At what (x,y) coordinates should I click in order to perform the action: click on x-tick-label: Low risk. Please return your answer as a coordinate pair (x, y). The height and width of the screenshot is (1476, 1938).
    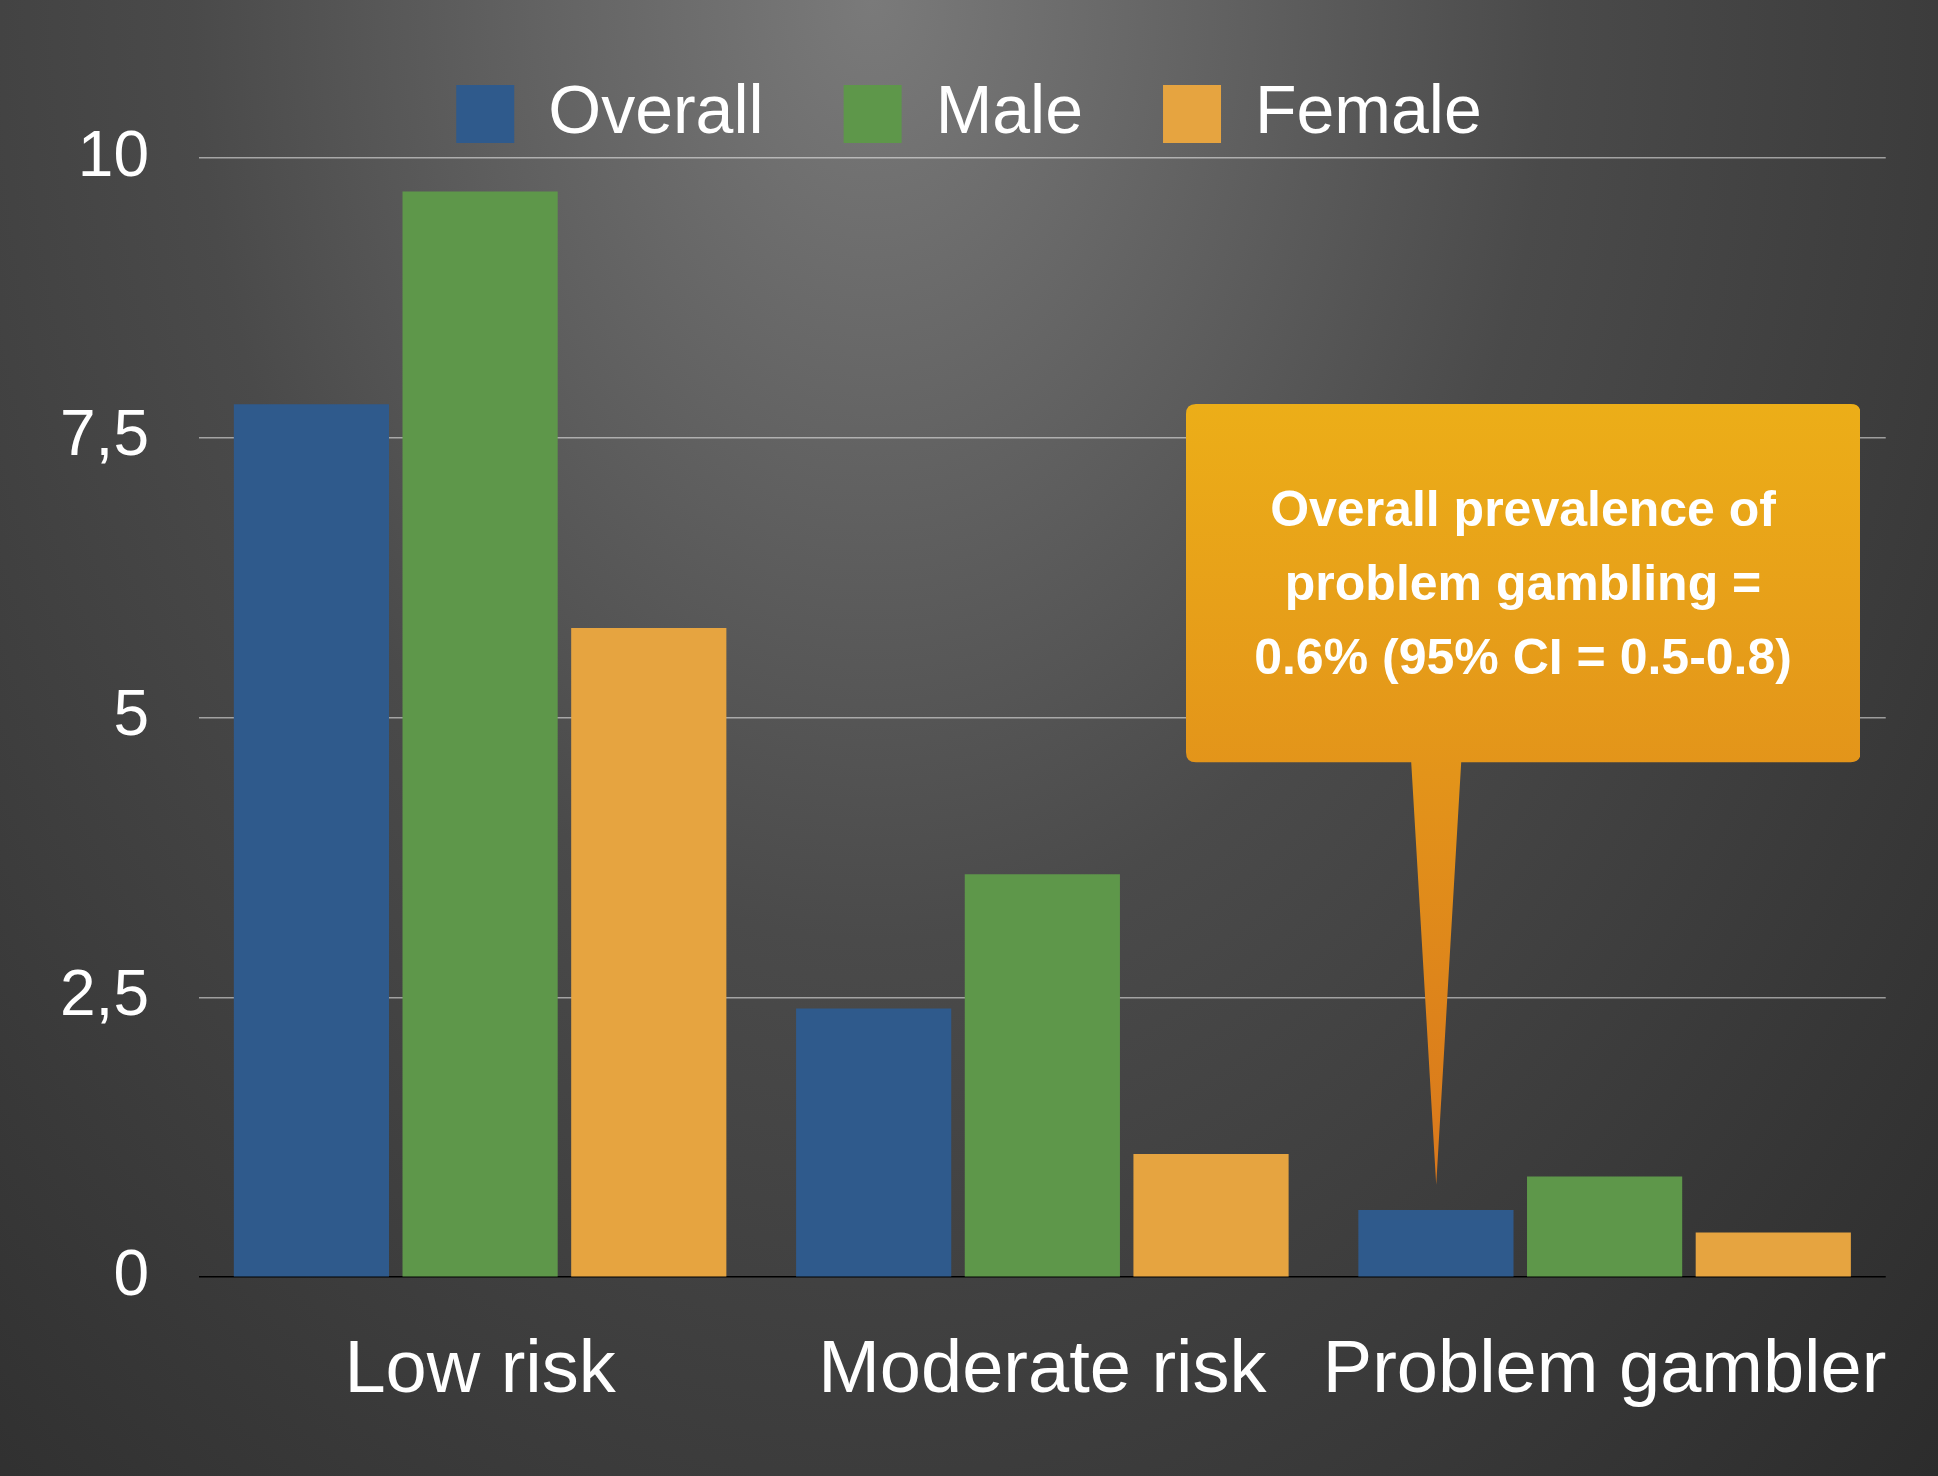
    Looking at the image, I should click on (480, 1367).